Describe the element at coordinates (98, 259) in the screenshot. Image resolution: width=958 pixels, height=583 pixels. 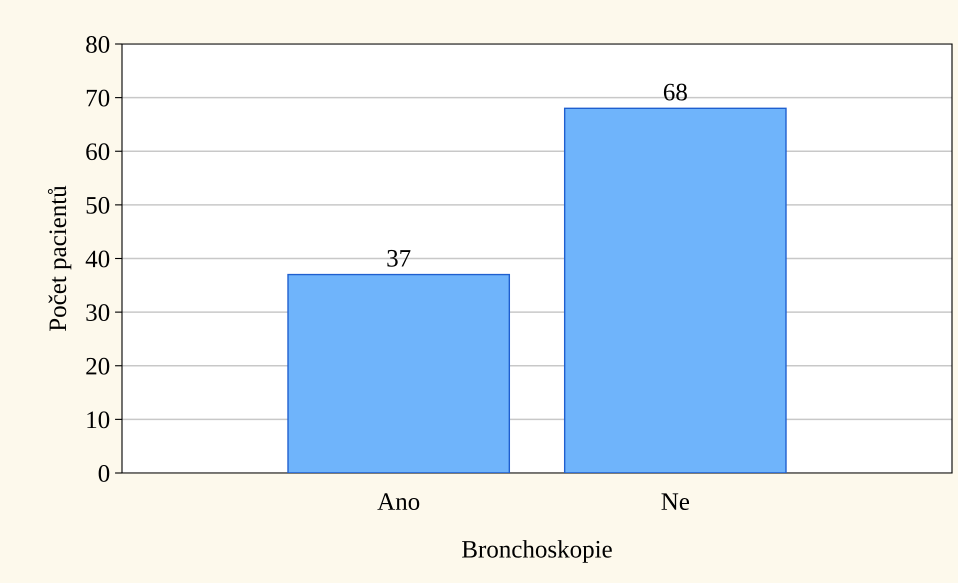
I see `y-tick-label: 40` at that location.